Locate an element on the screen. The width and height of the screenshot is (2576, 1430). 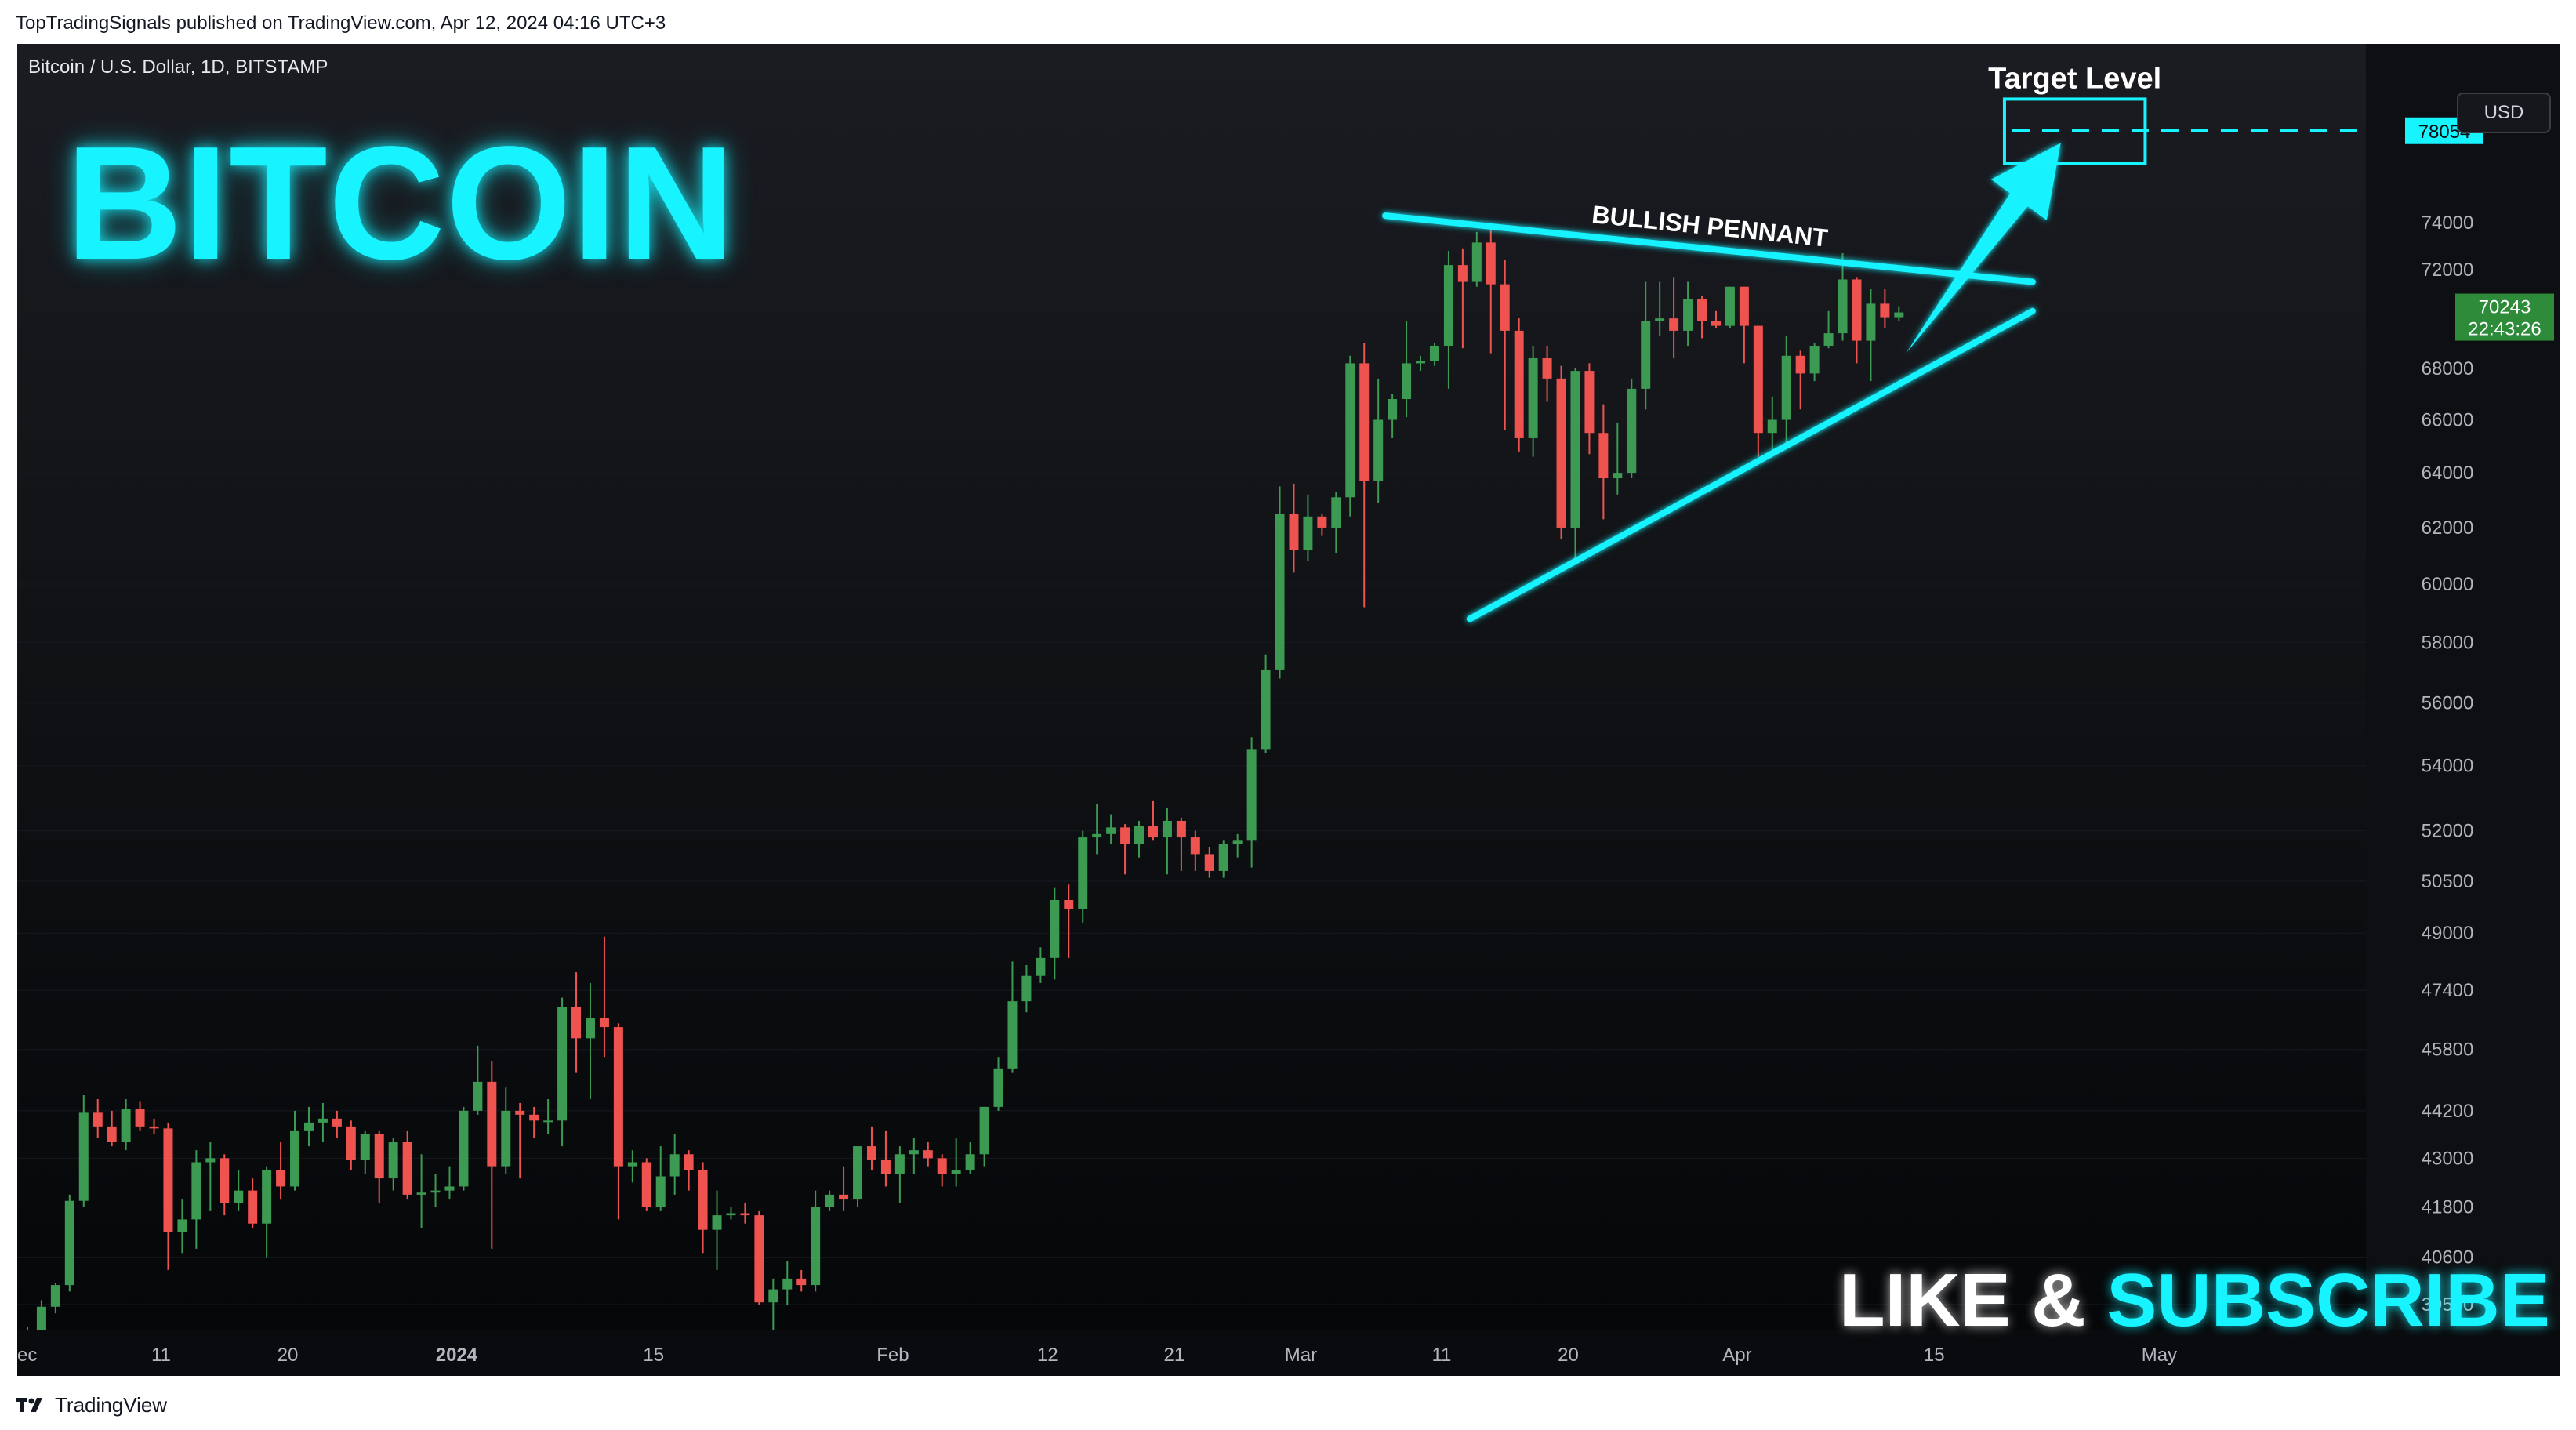
countdown-label: 22:43:26 is located at coordinates (2504, 329).